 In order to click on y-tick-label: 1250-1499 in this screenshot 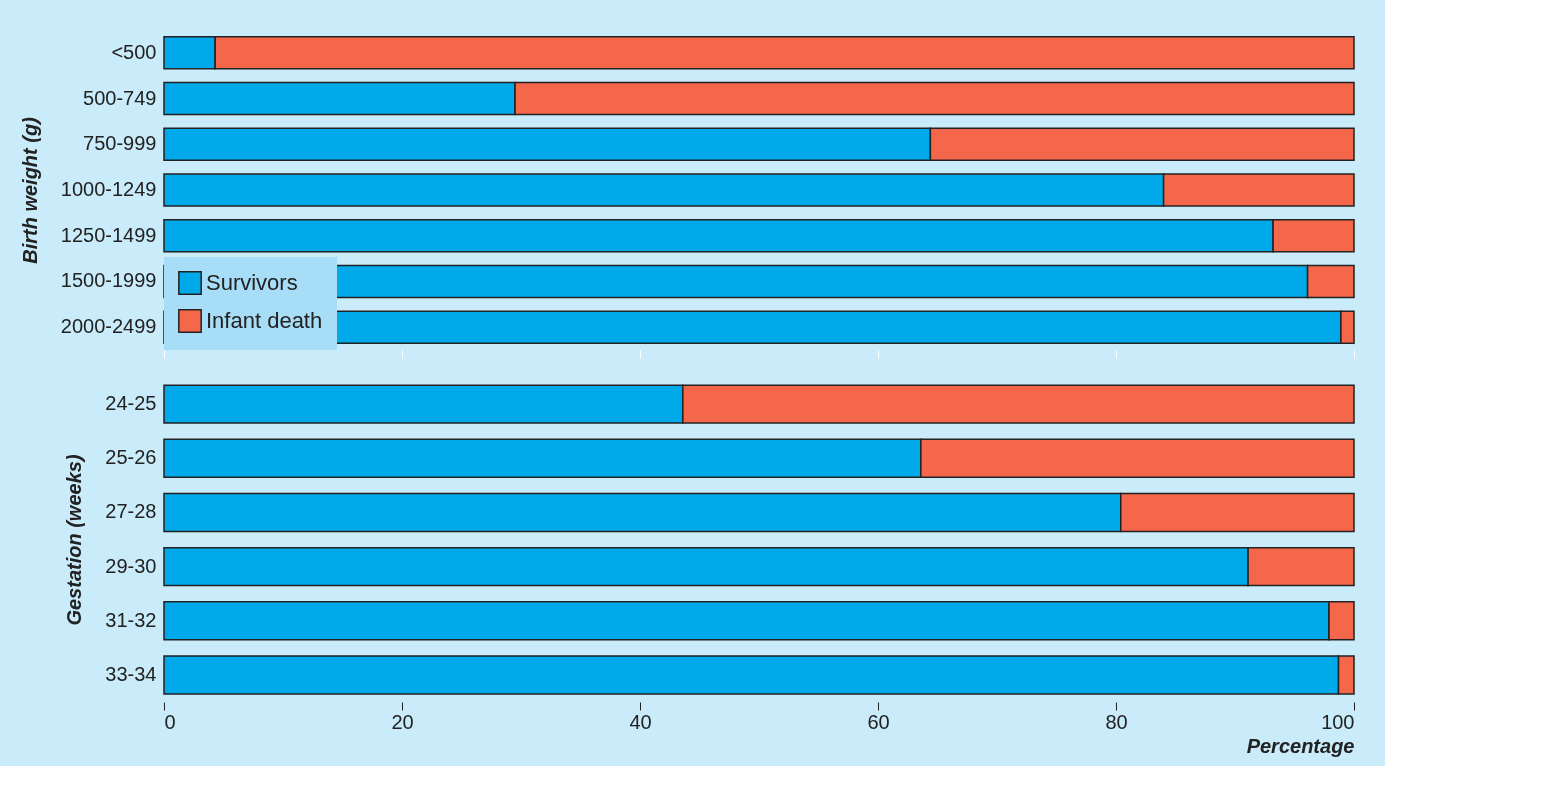, I will do `click(108, 234)`.